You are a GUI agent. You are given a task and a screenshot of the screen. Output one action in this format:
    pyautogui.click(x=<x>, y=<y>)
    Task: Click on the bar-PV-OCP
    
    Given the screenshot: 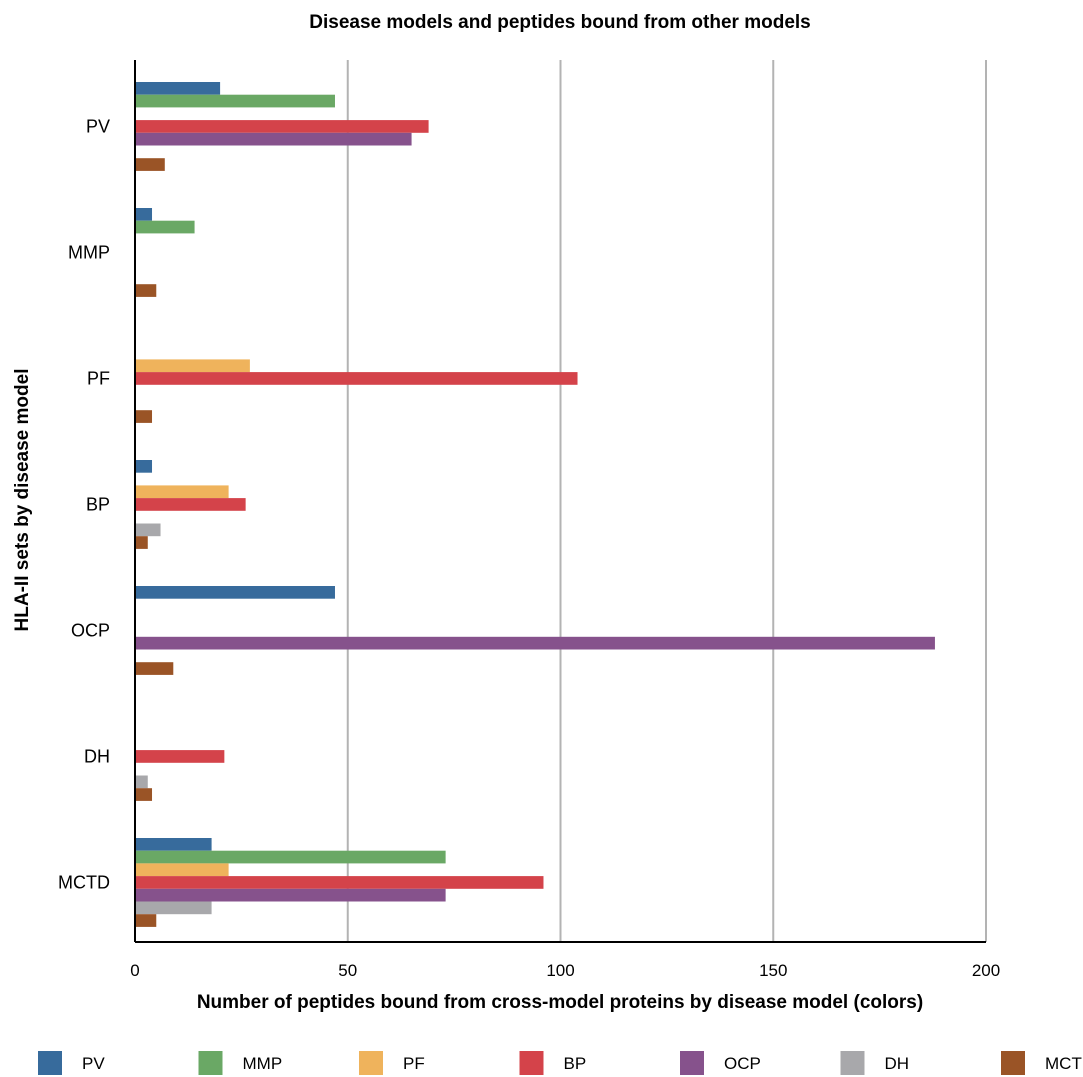 What is the action you would take?
    pyautogui.click(x=273, y=139)
    